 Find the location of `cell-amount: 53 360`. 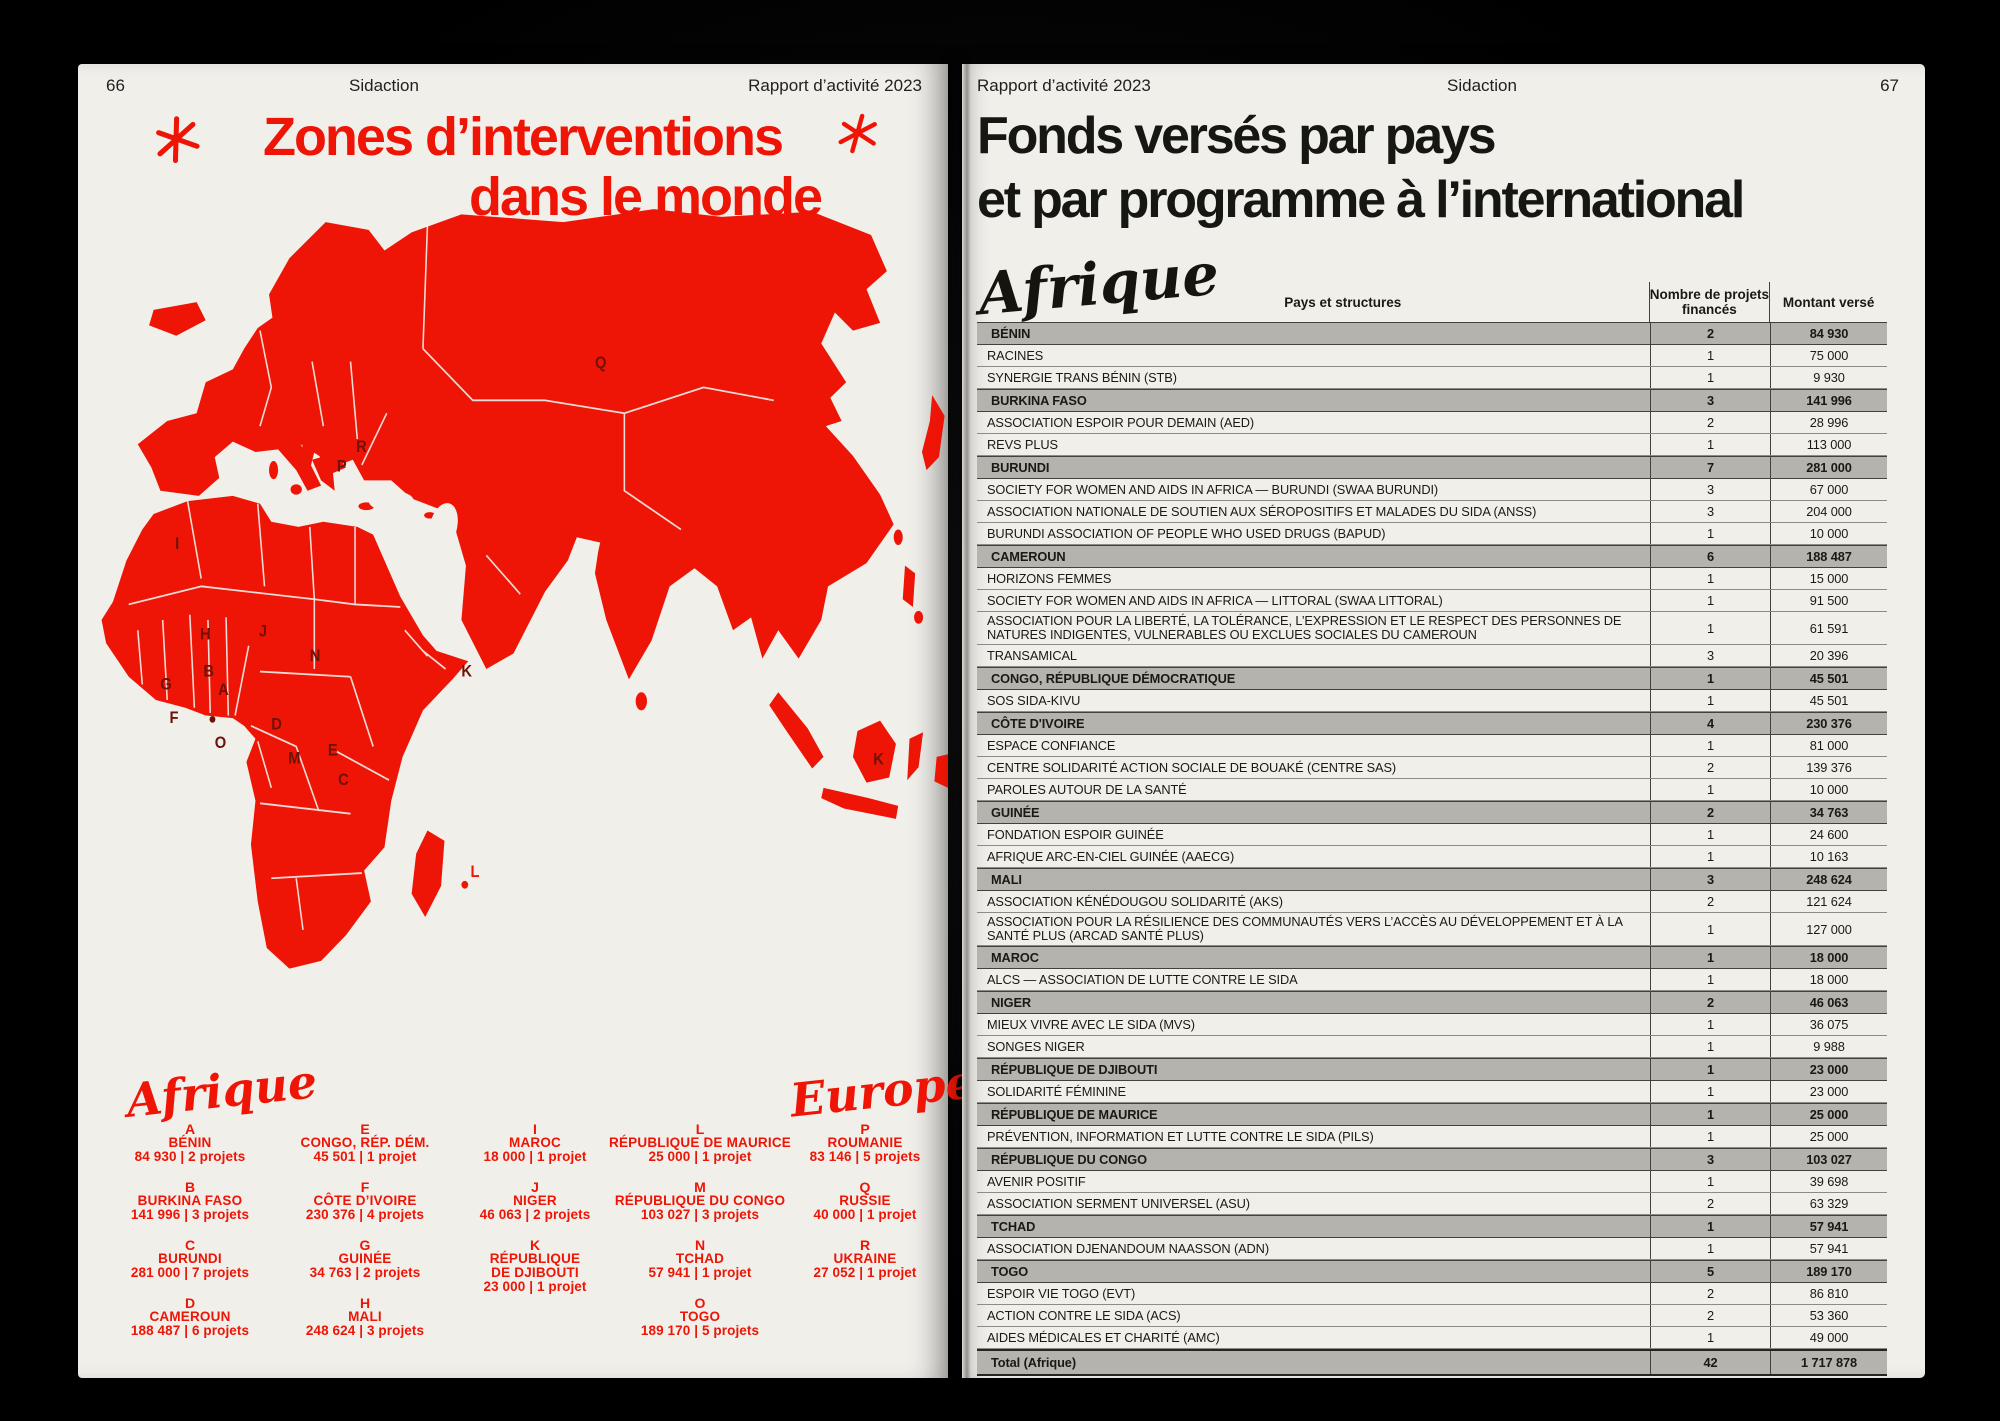

cell-amount: 53 360 is located at coordinates (1828, 1315).